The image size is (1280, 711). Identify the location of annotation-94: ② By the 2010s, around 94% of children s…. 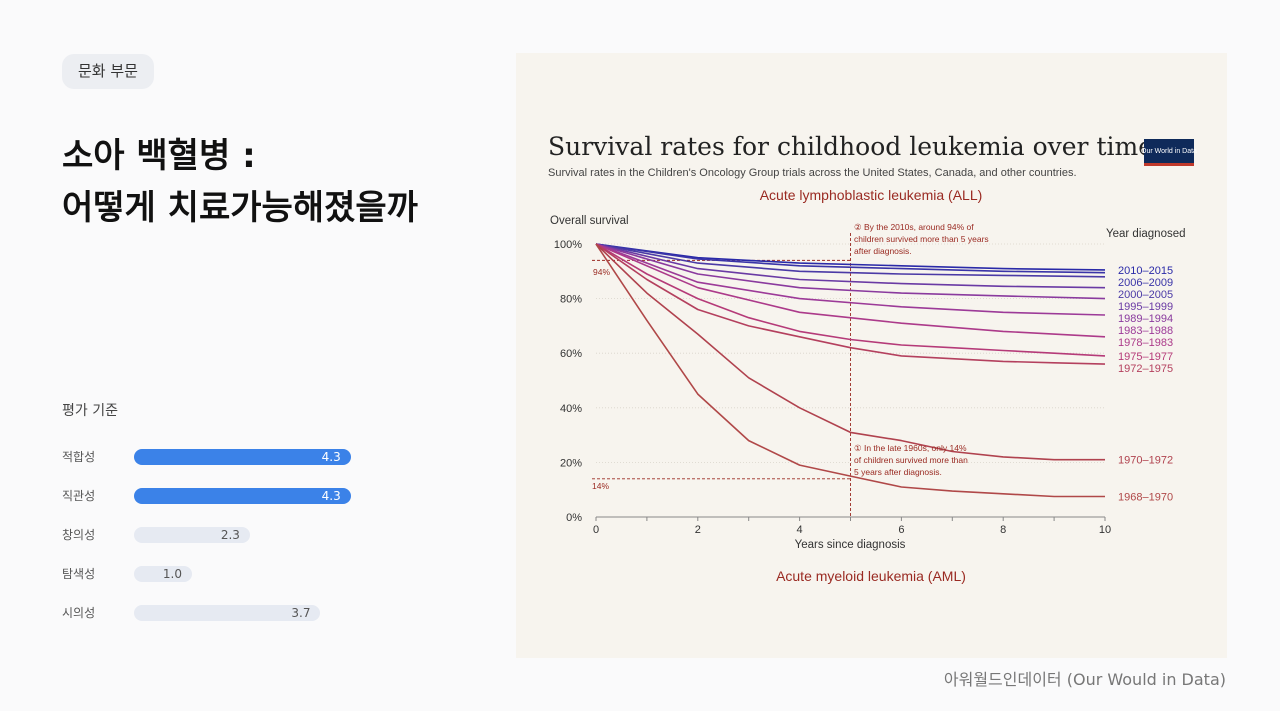
(791, 249).